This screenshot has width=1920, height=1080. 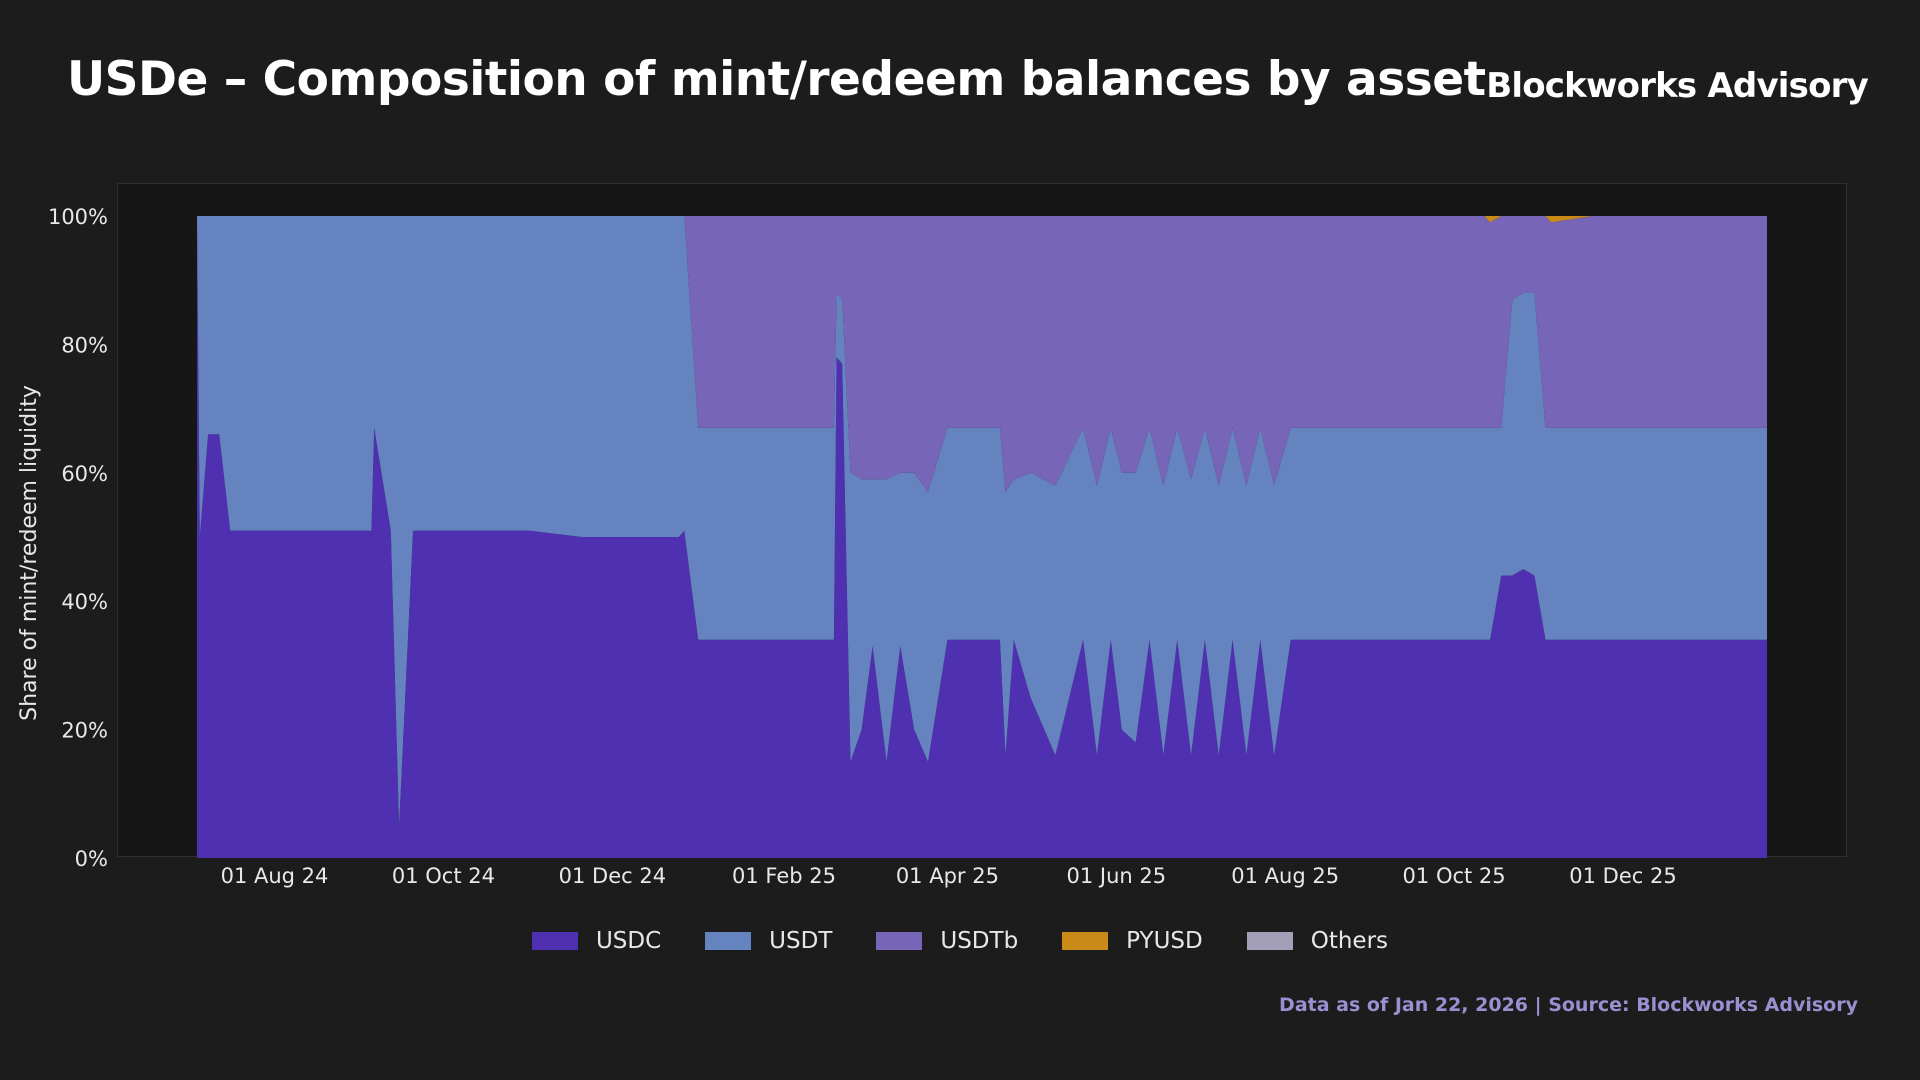 What do you see at coordinates (1349, 941) in the screenshot?
I see `legend-label: Others` at bounding box center [1349, 941].